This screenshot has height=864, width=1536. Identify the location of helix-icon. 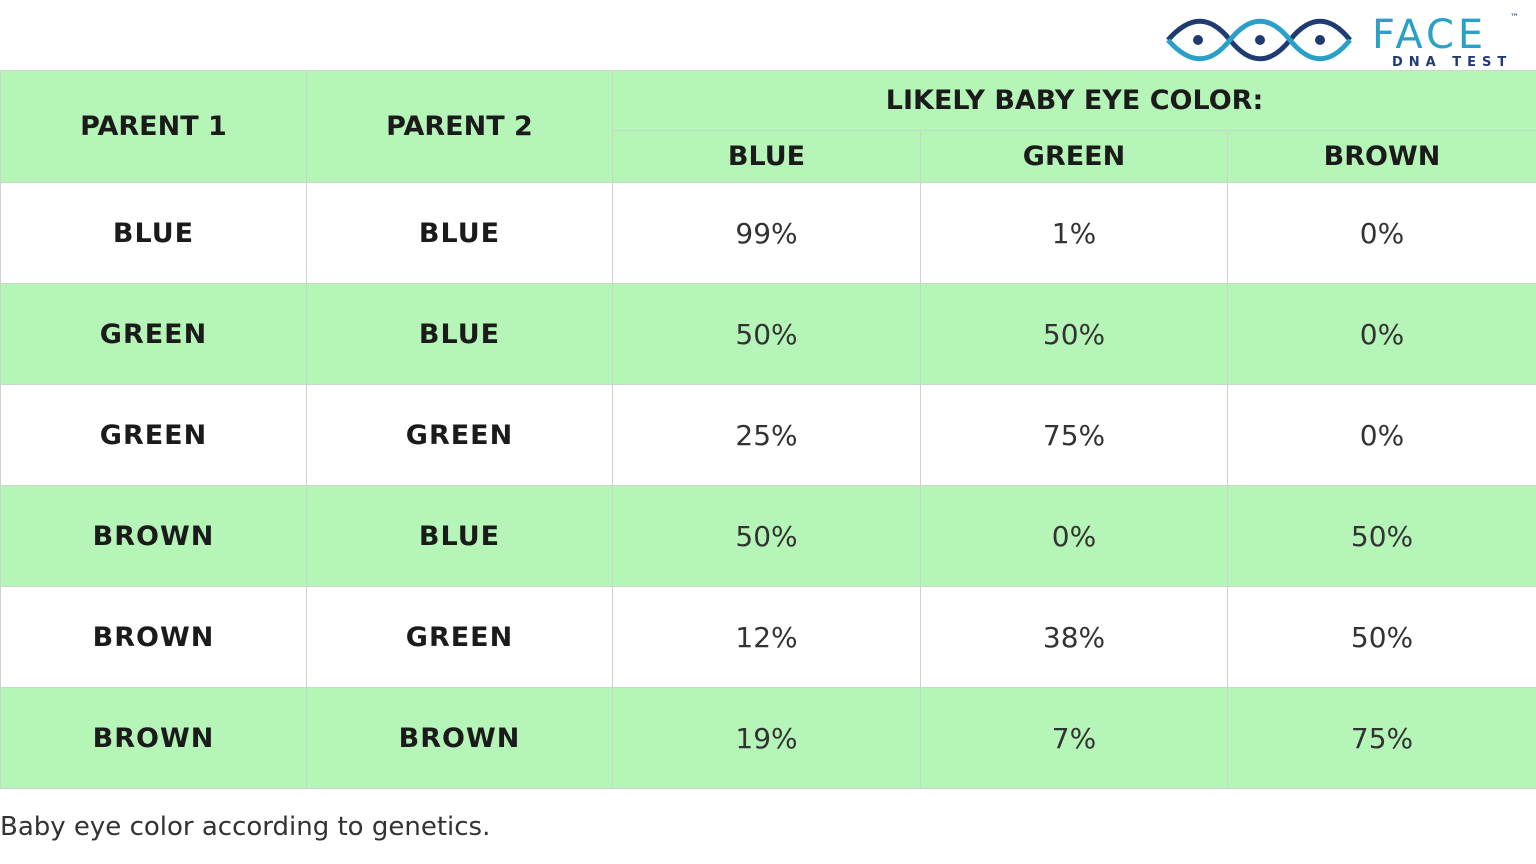
(1259, 40).